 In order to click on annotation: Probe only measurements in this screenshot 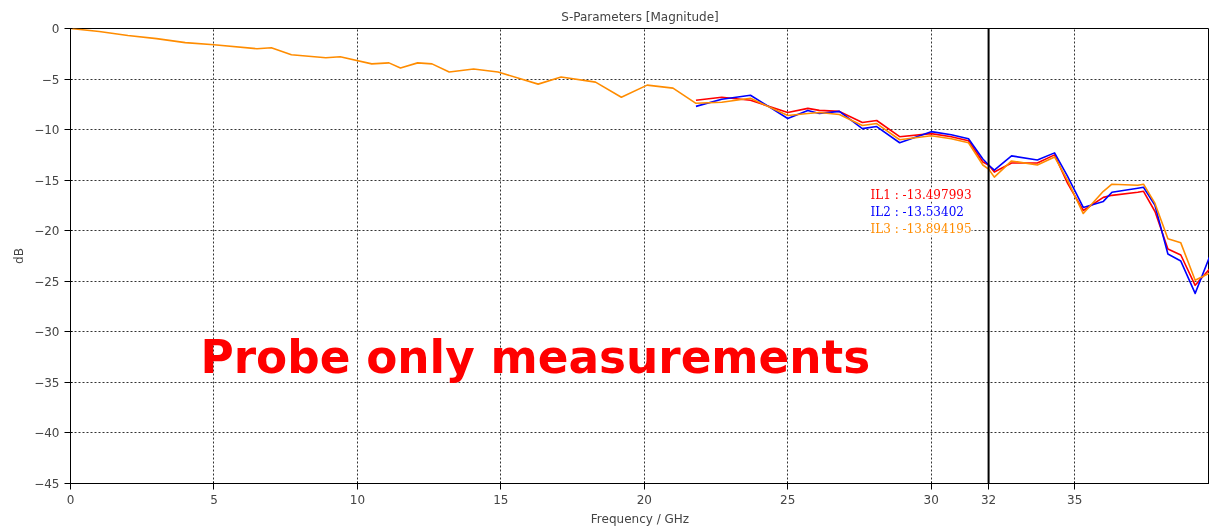, I will do `click(535, 357)`.